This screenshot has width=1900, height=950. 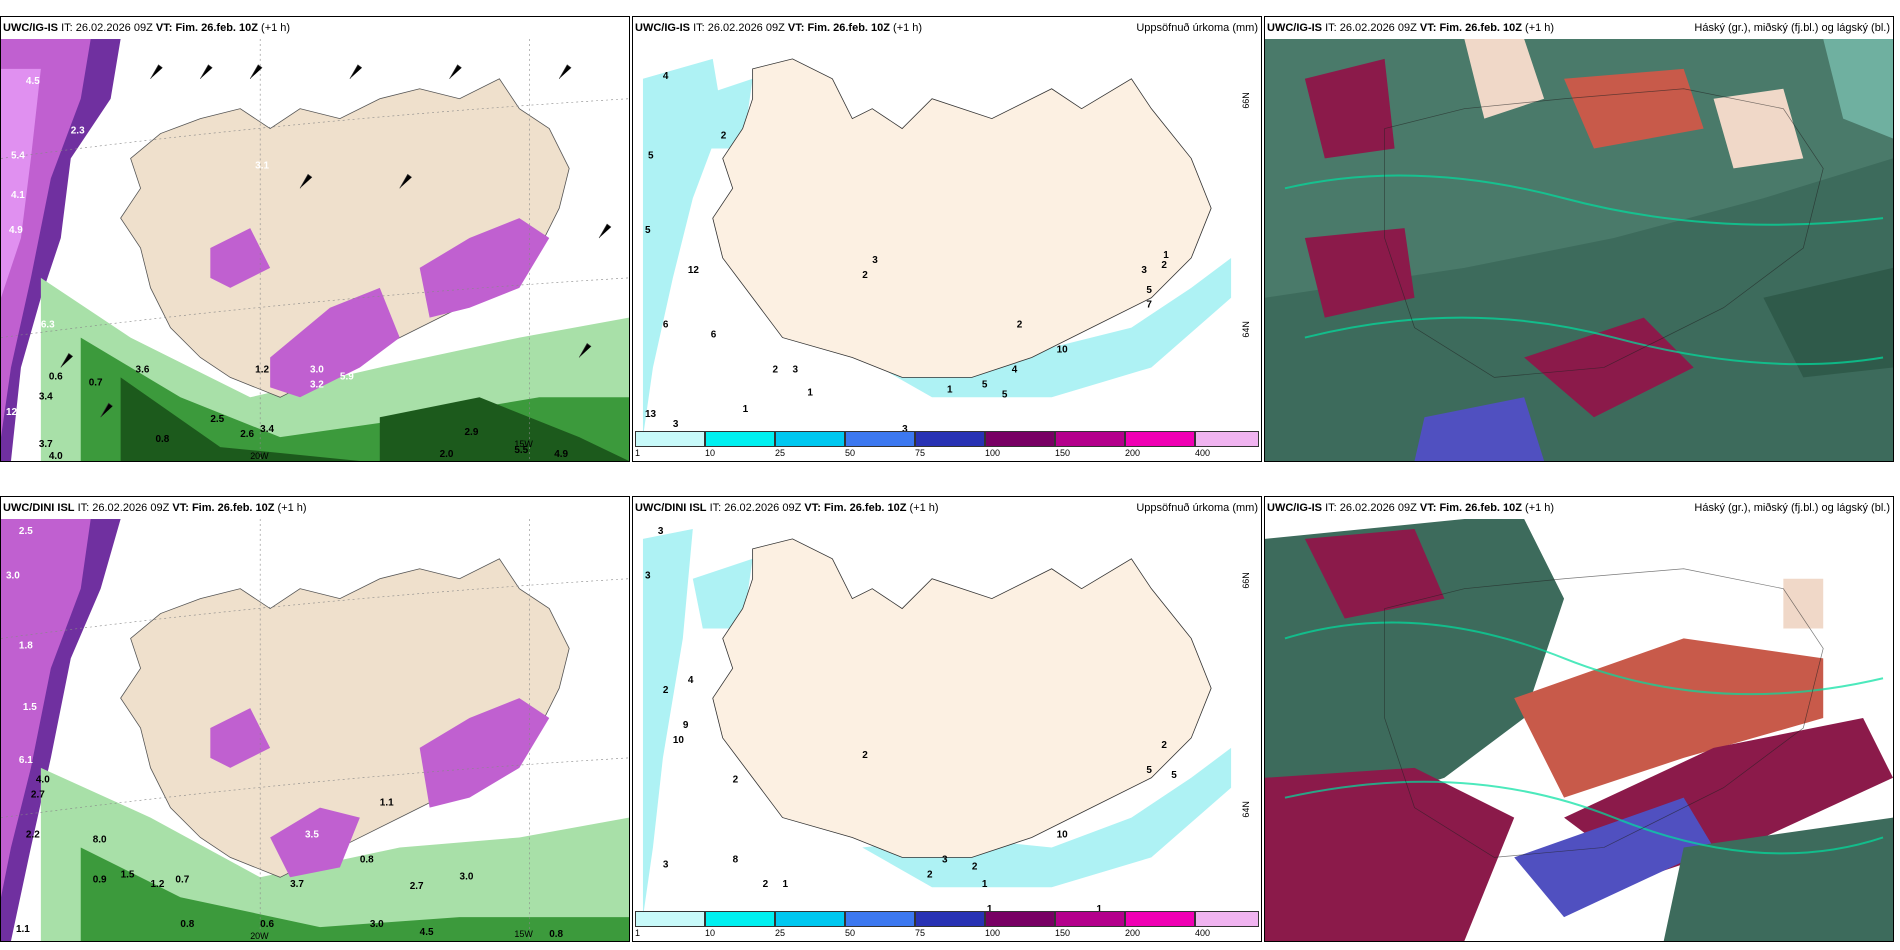 I want to click on value-label: 1.1, so click(x=387, y=803).